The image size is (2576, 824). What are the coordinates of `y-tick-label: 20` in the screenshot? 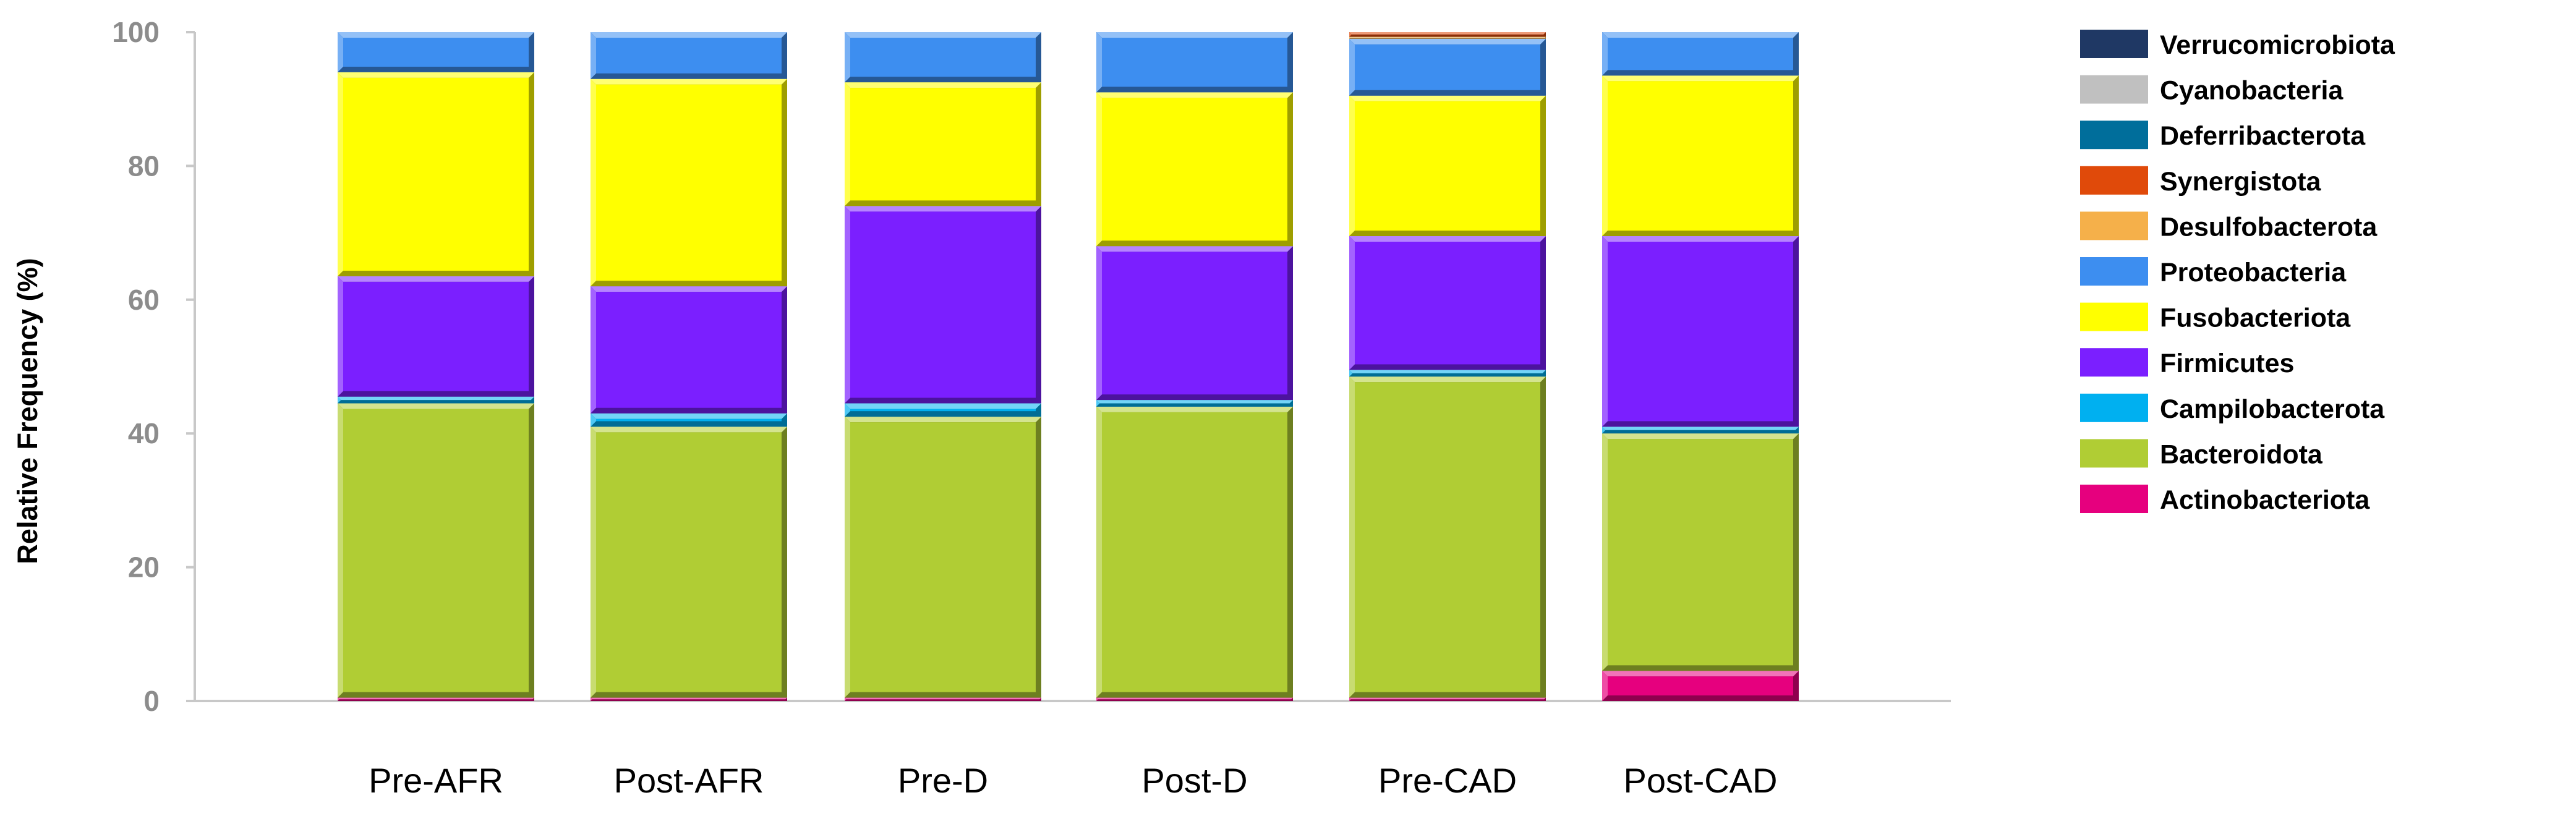 It's located at (144, 567).